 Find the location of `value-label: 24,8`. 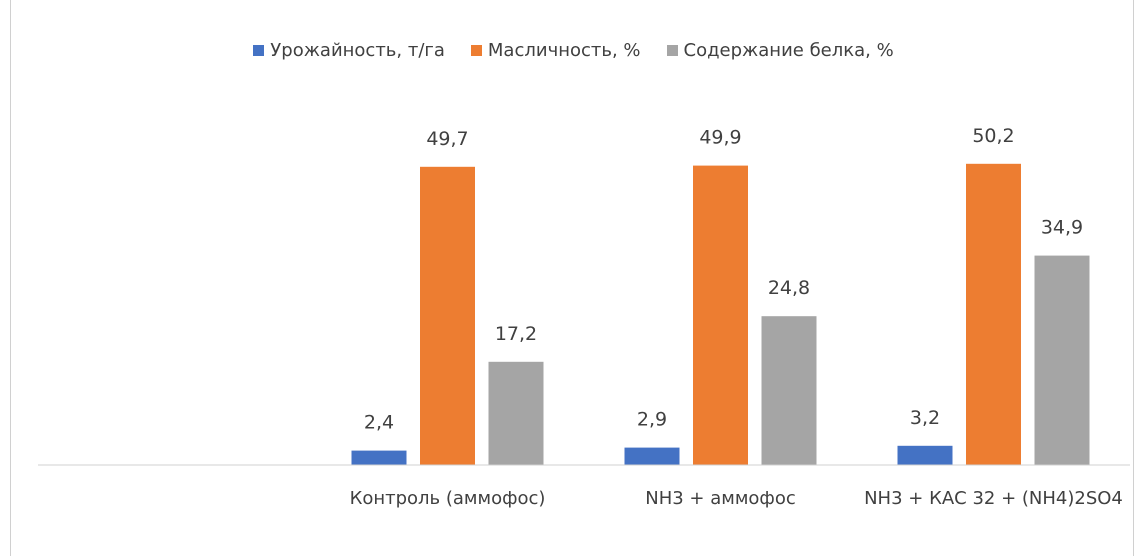

value-label: 24,8 is located at coordinates (789, 288).